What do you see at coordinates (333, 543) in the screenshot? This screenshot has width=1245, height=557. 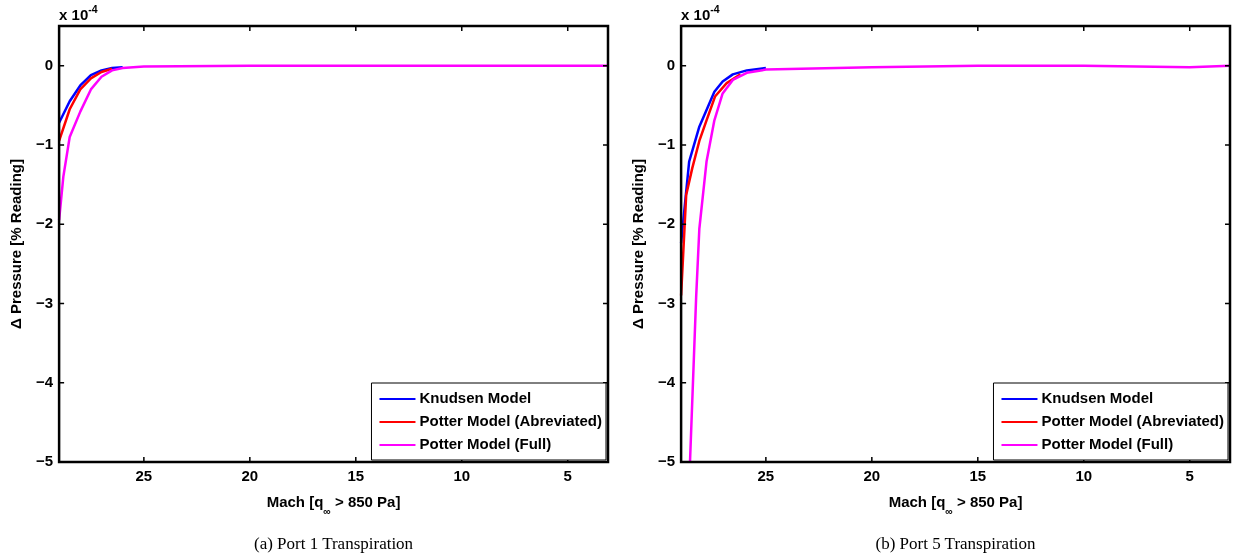 I see `text: (a) Port 1 Transpiration` at bounding box center [333, 543].